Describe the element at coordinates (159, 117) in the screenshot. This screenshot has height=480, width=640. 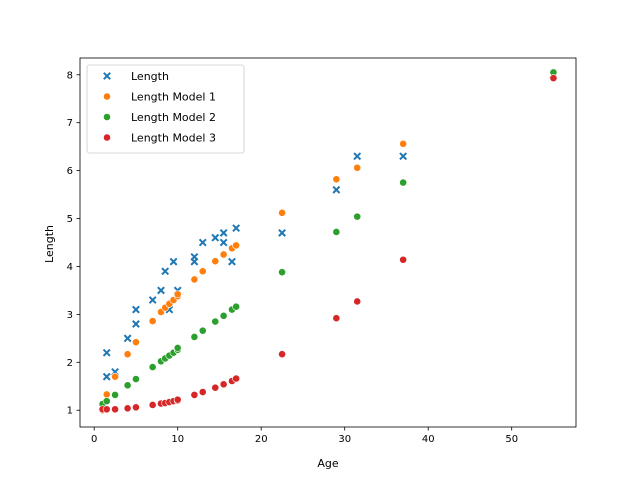
I see `legend-item: Length Model 2` at that location.